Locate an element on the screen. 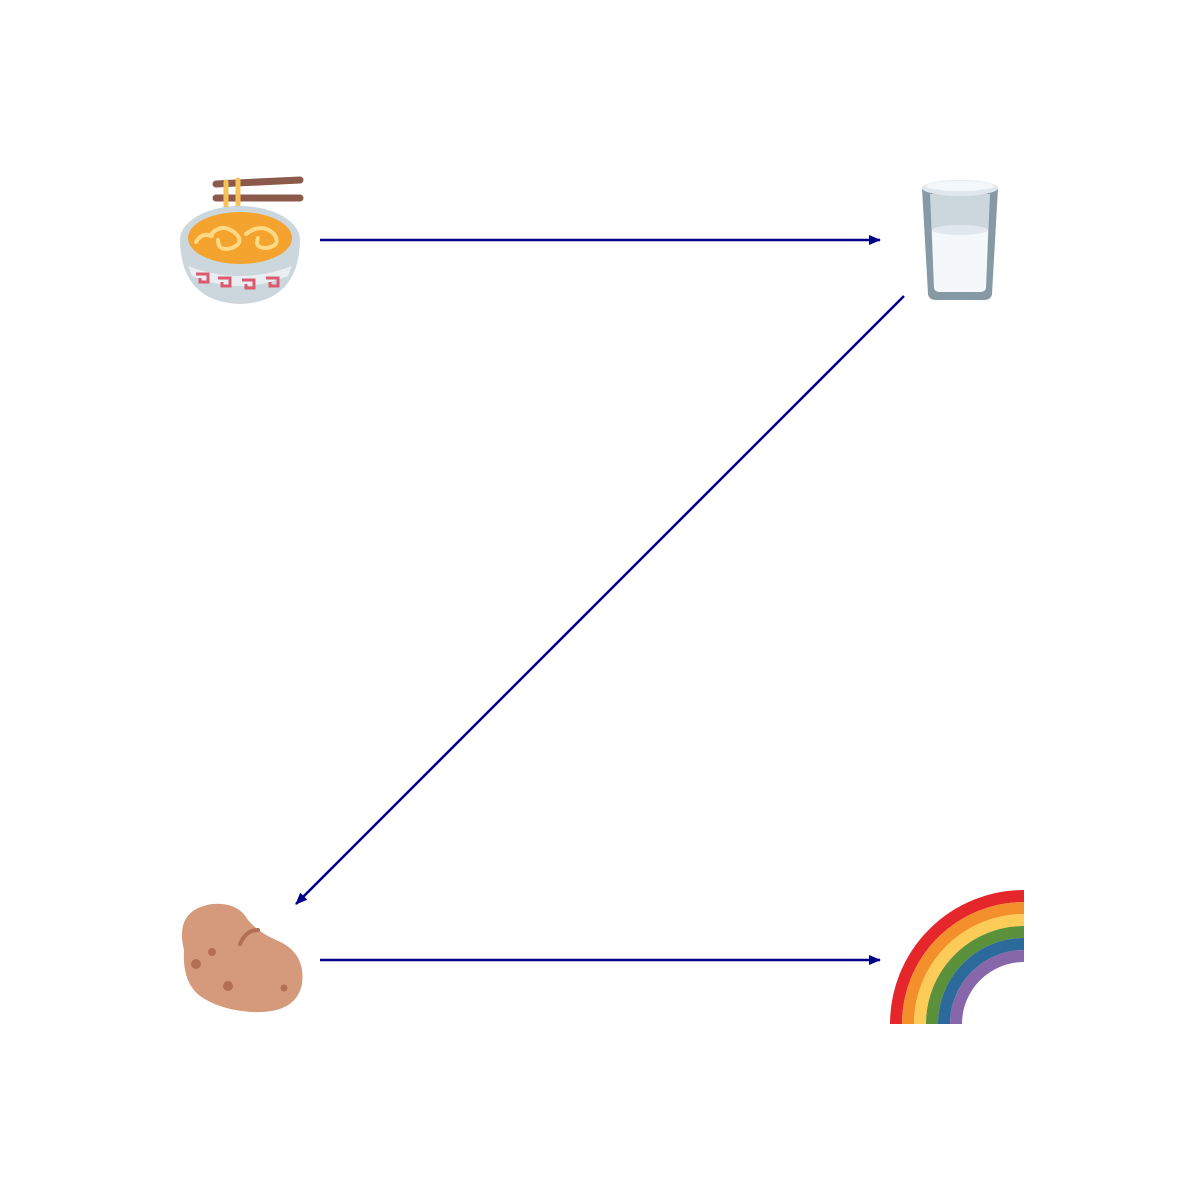  glass-of-milk-icon is located at coordinates (960, 240).